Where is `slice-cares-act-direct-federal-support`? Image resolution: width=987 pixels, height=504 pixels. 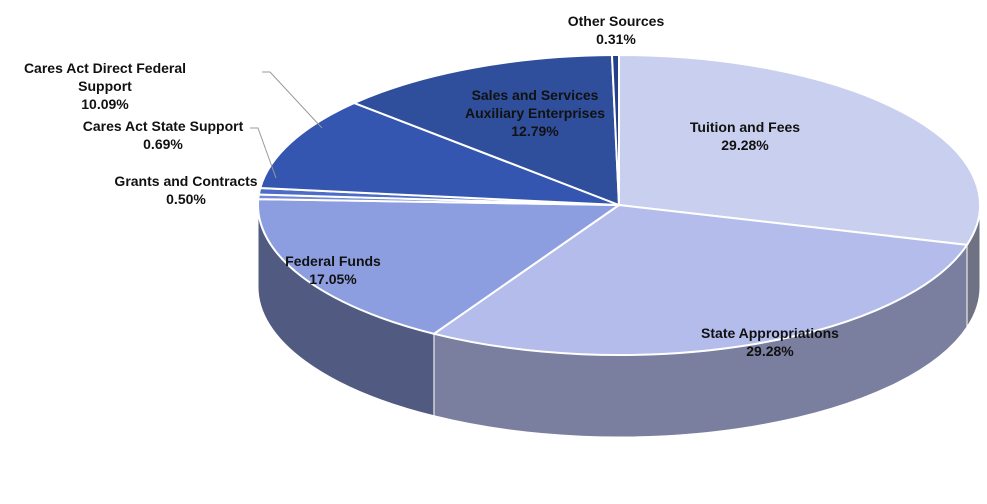 slice-cares-act-direct-federal-support is located at coordinates (439, 153).